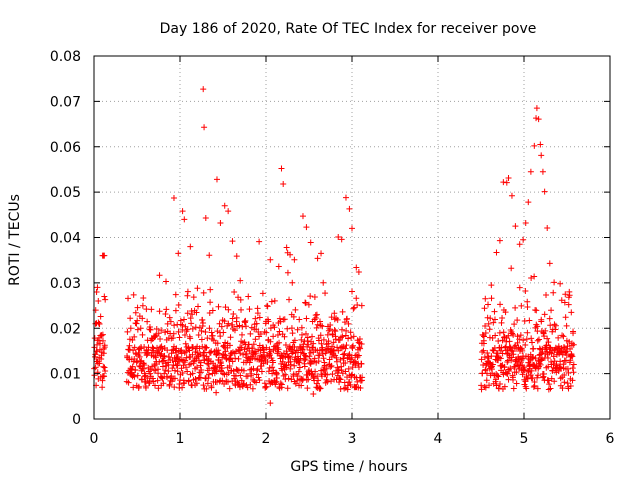 The height and width of the screenshot is (480, 640). Describe the element at coordinates (65, 239) in the screenshot. I see `y-tick-label: 0.04` at that location.